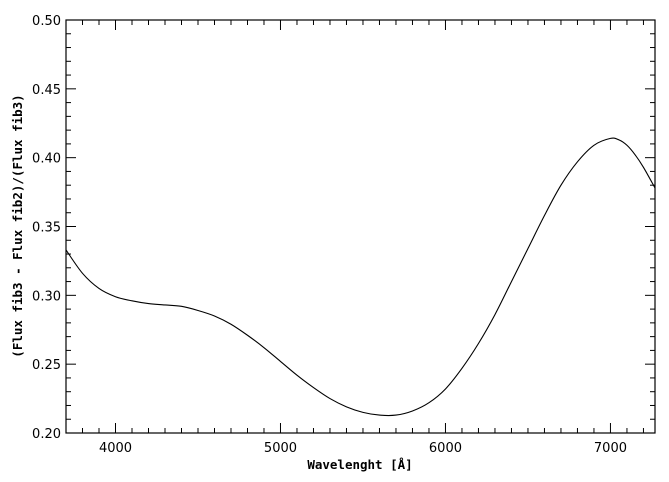  Describe the element at coordinates (46, 228) in the screenshot. I see `y-tick-label: 0.35` at that location.